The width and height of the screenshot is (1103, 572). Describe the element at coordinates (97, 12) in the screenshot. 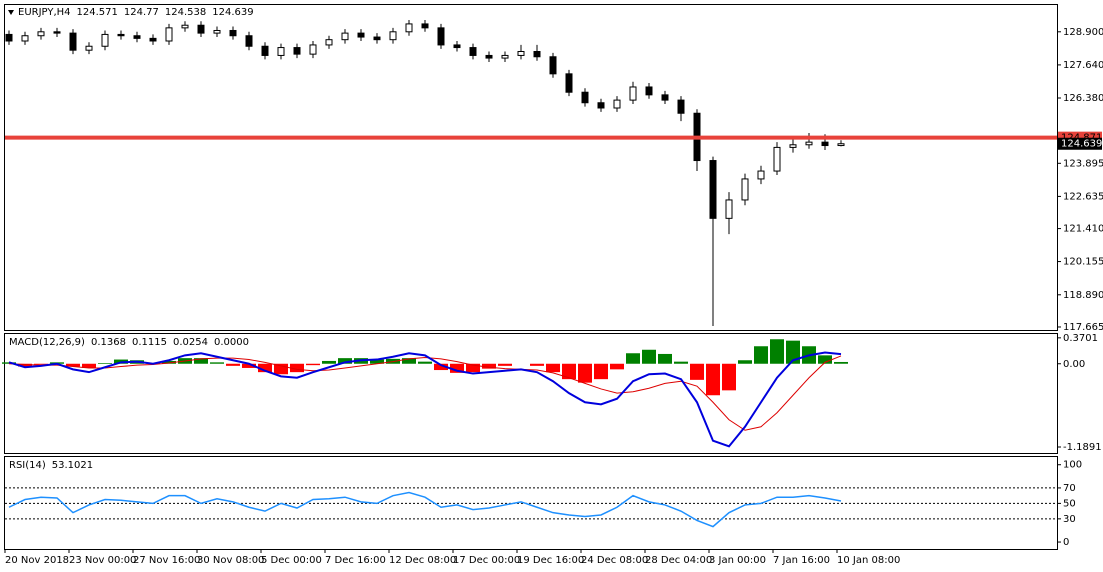

I see `header-value: 124.571` at that location.